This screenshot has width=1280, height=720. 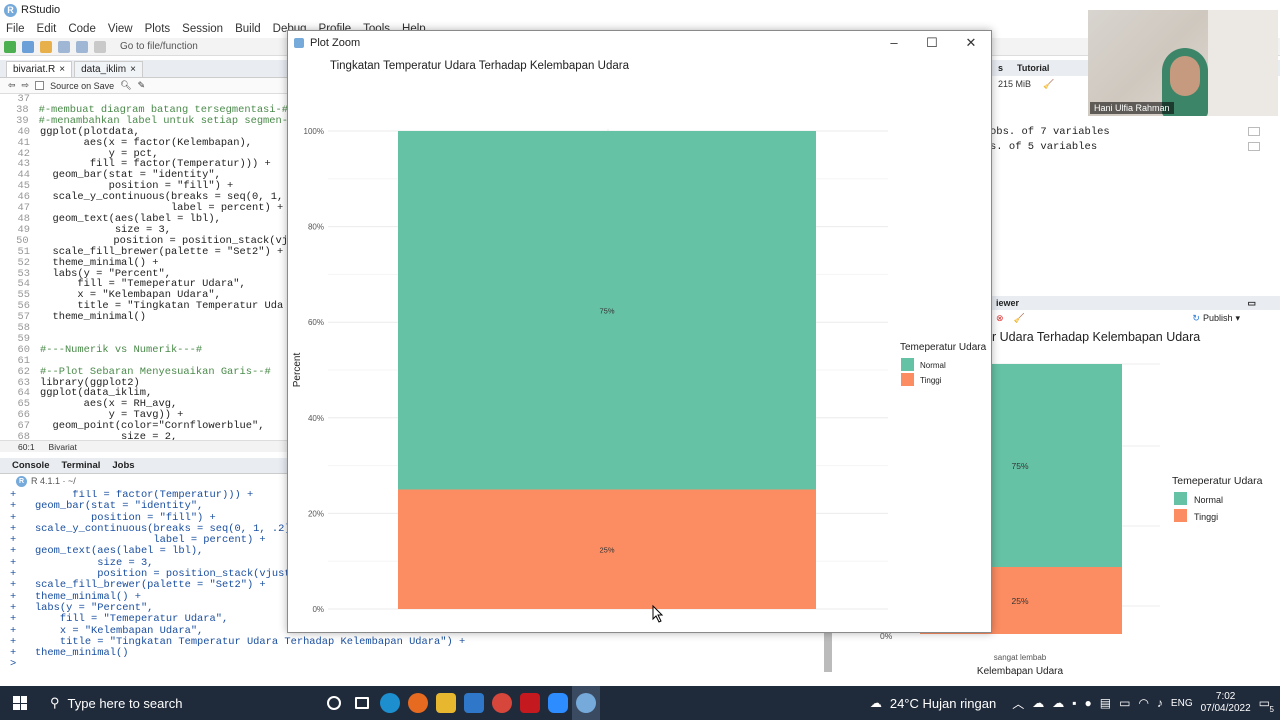 What do you see at coordinates (418, 703) in the screenshot?
I see `firefox-icon` at bounding box center [418, 703].